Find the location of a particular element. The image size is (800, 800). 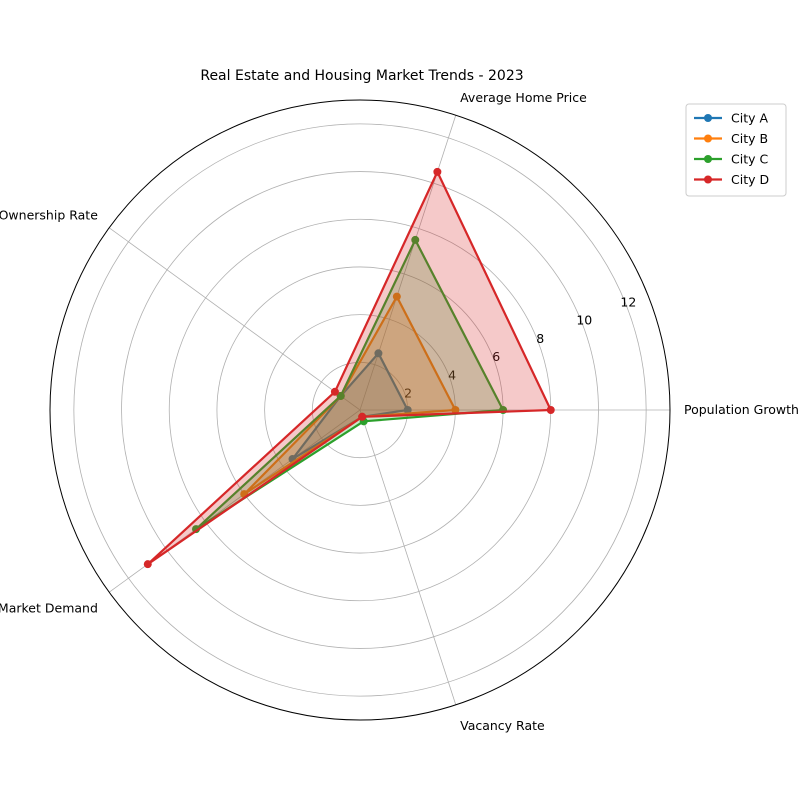

radial-tick-label: 10 is located at coordinates (584, 320).